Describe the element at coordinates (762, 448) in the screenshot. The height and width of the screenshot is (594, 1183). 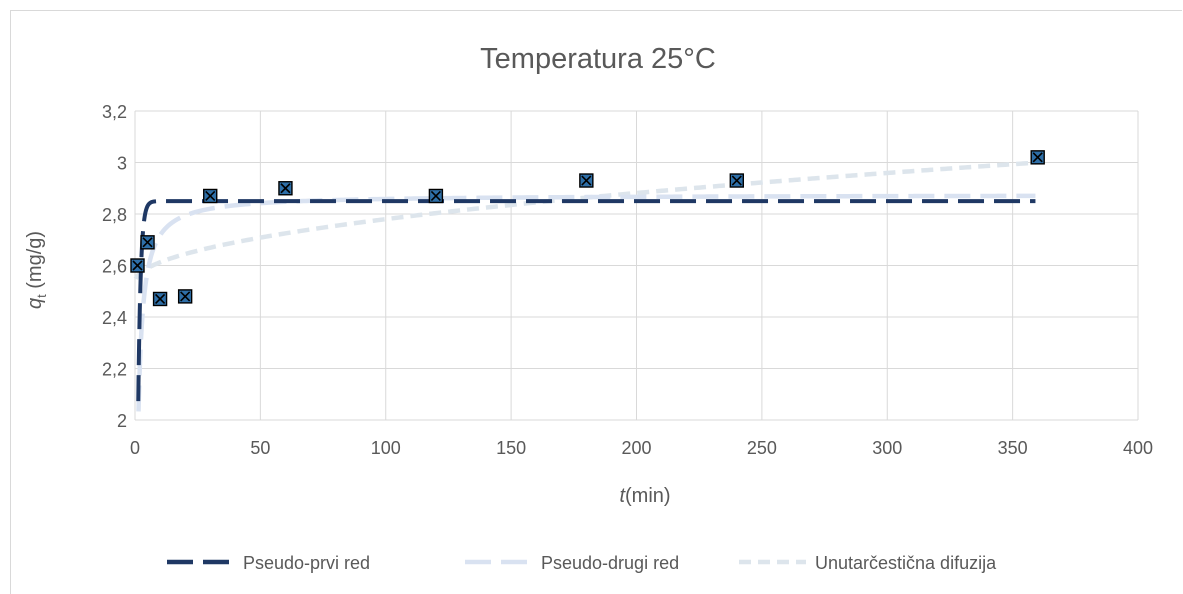
I see `x-tick-label: 250` at that location.